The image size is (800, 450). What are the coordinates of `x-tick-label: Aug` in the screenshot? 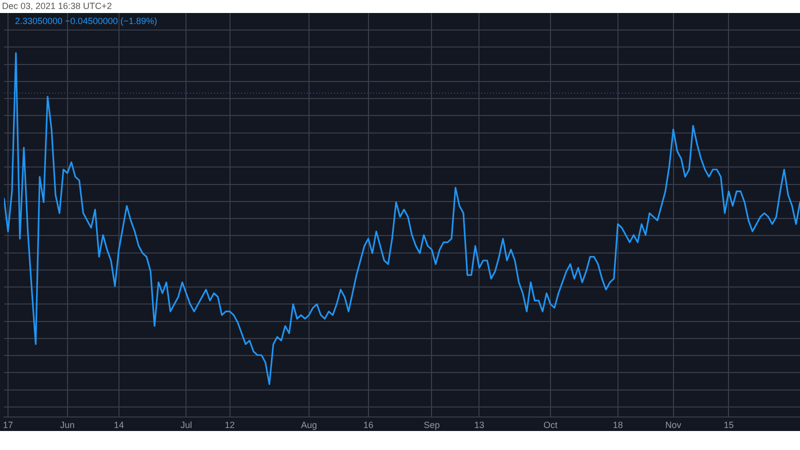 It's located at (308, 425).